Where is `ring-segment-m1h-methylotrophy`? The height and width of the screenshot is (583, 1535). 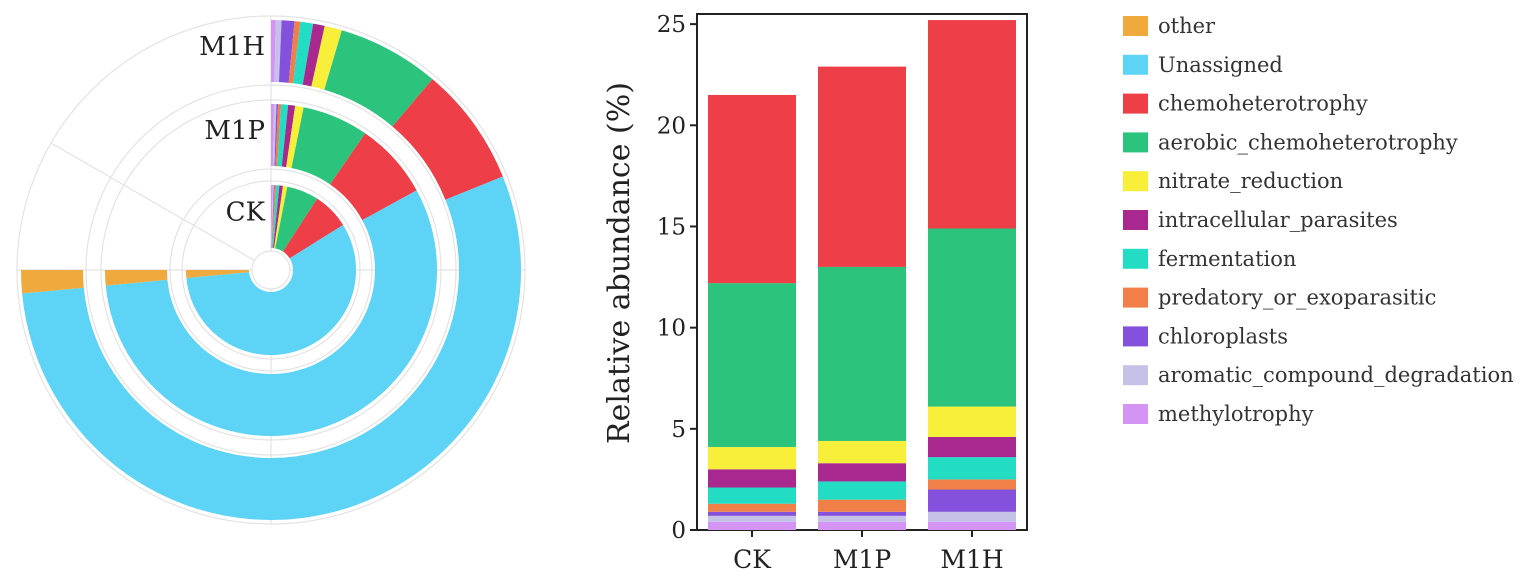 ring-segment-m1h-methylotrophy is located at coordinates (273, 51).